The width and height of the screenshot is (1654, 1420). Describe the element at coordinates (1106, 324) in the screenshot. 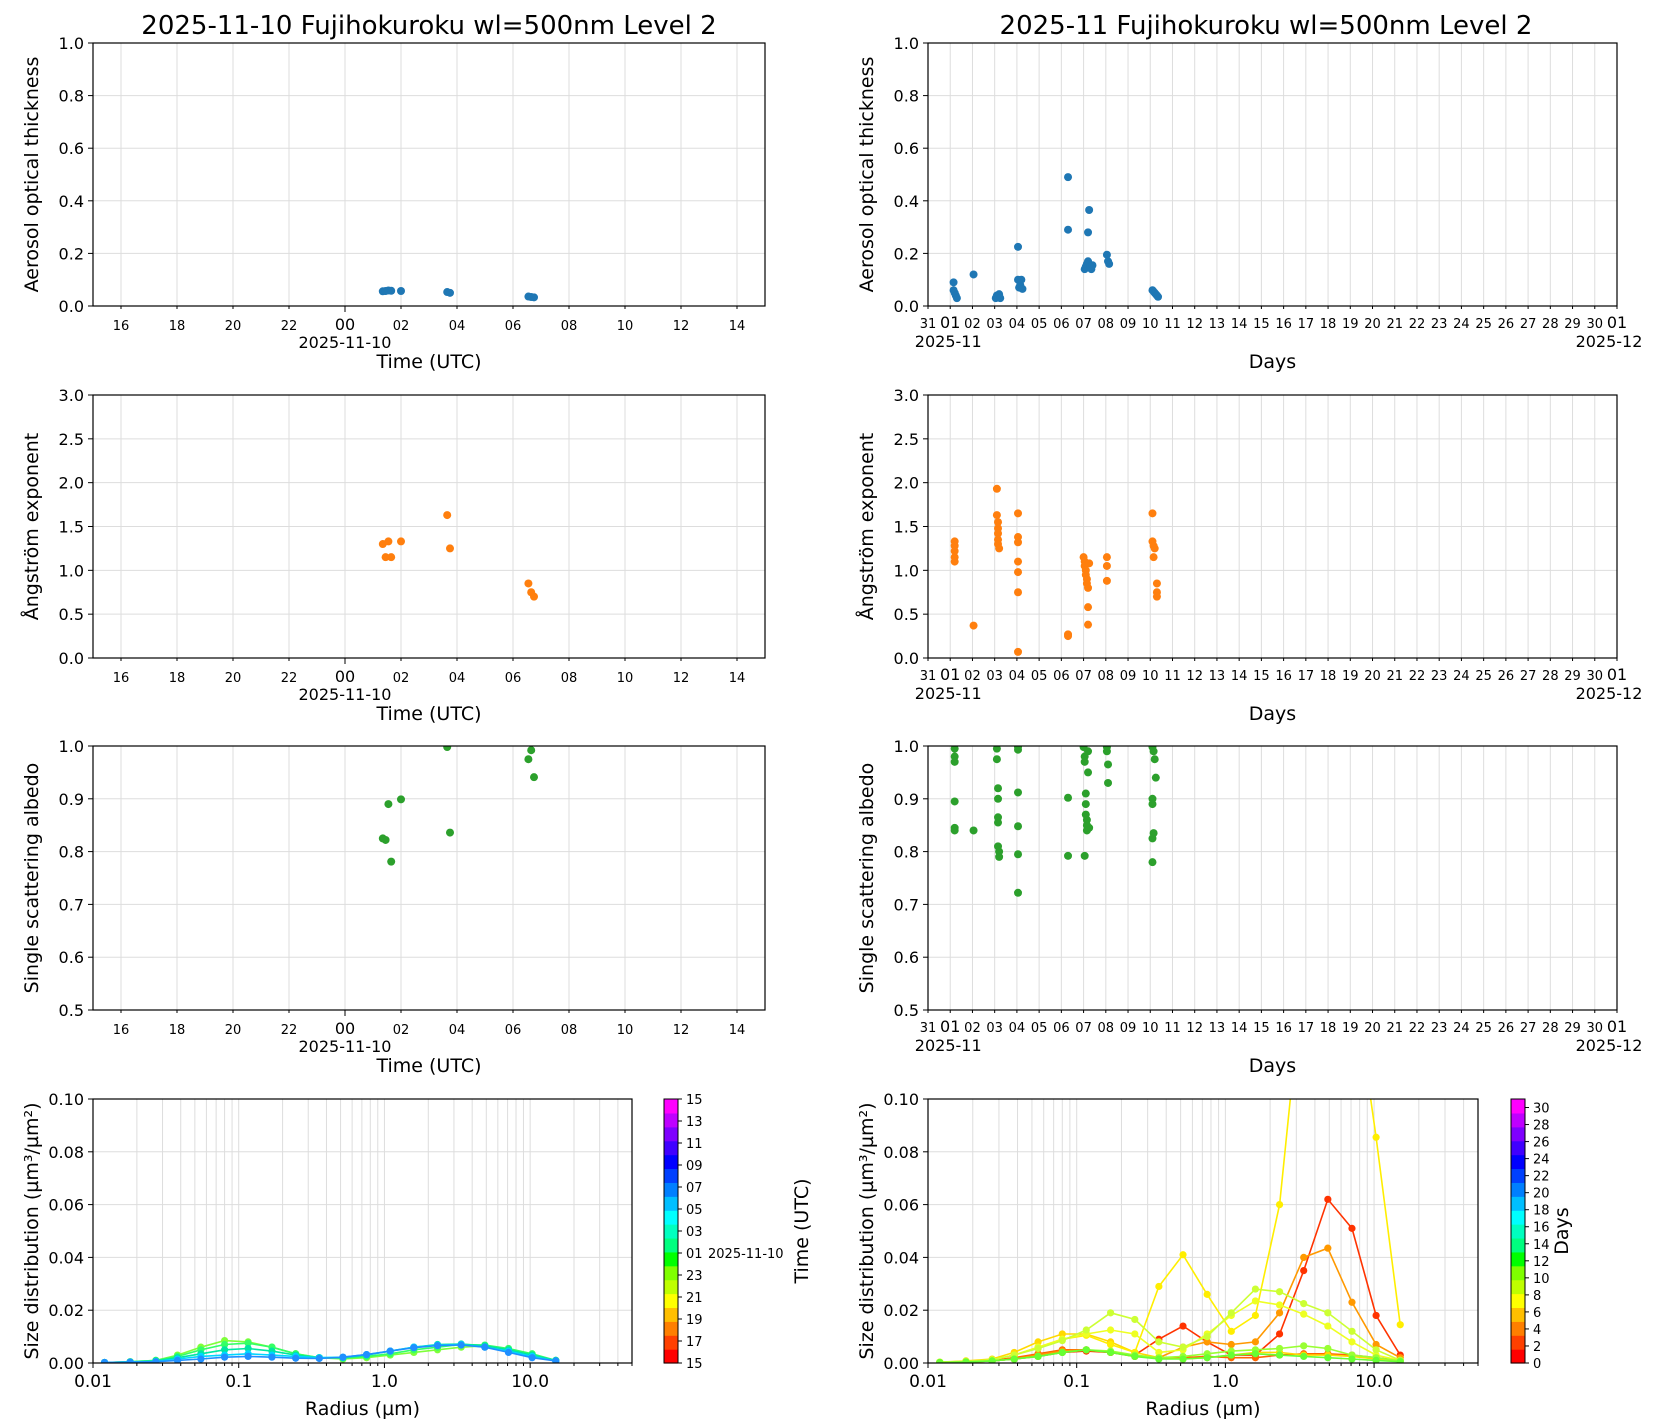

I see `x-tick-label: 08` at that location.